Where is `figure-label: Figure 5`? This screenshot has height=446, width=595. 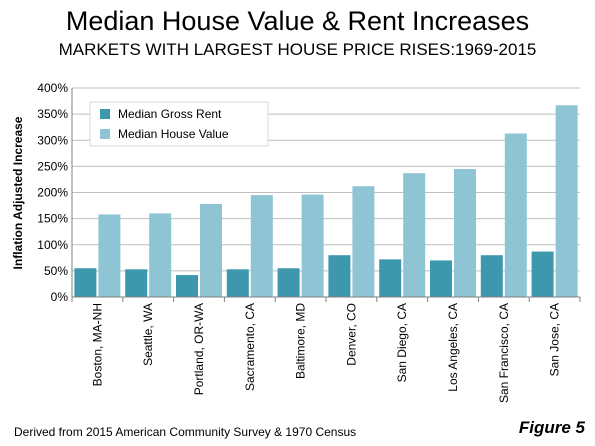 figure-label: Figure 5 is located at coordinates (551, 427).